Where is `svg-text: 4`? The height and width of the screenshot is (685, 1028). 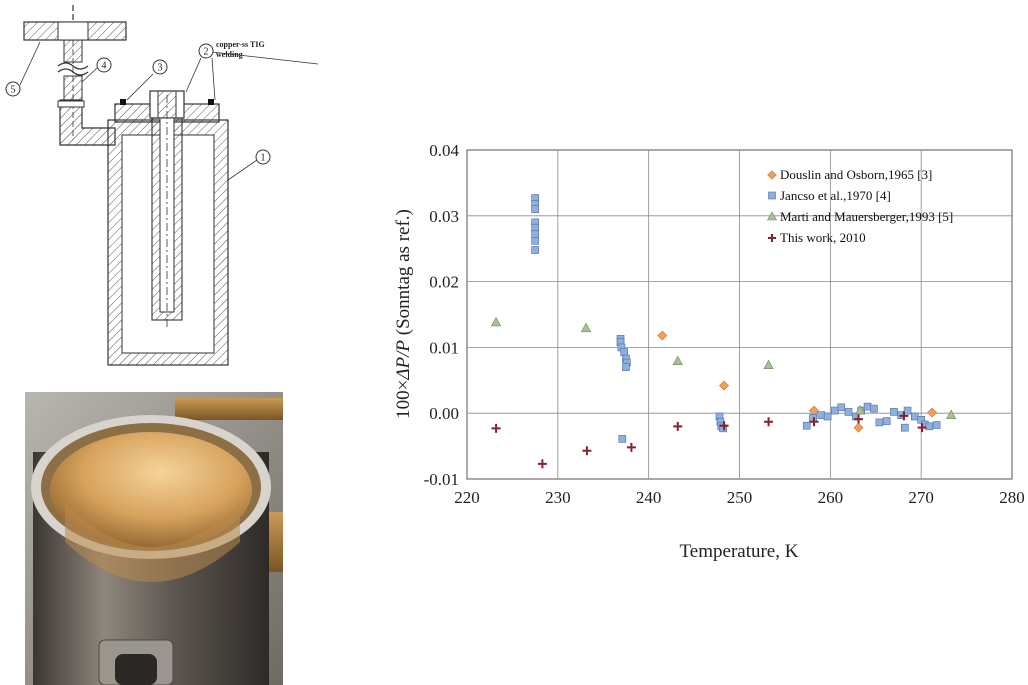
svg-text: 4 is located at coordinates (104, 66).